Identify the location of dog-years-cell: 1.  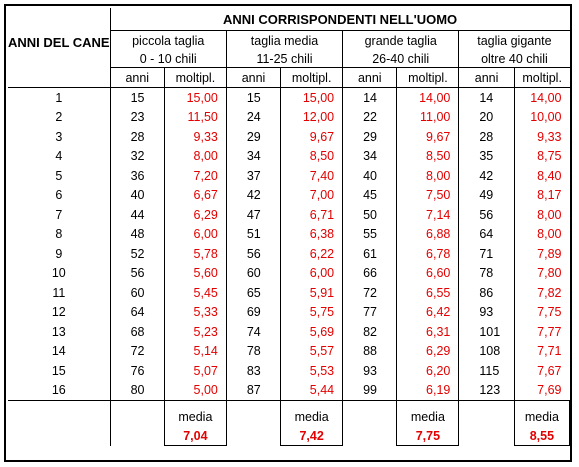
(59, 97).